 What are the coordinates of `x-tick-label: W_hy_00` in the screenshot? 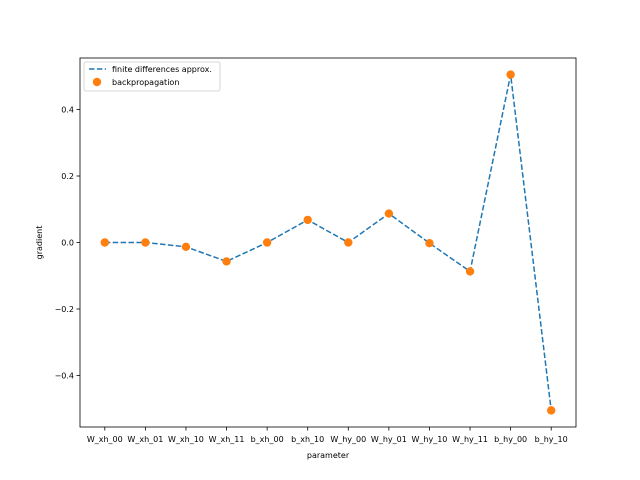 It's located at (348, 439).